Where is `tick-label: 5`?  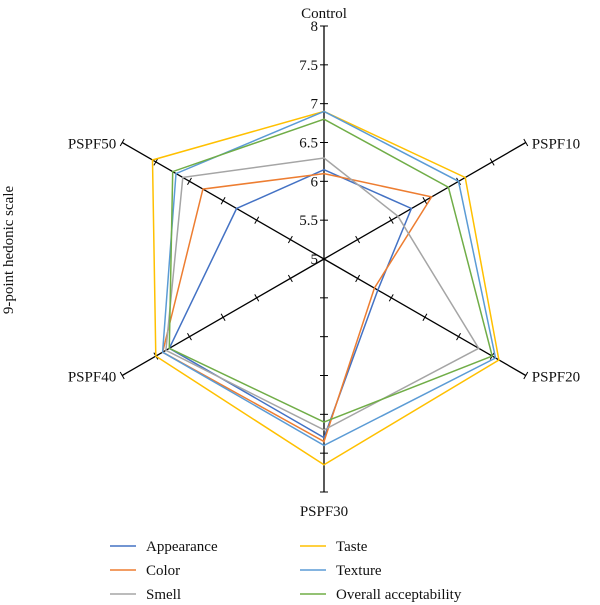
tick-label: 5 is located at coordinates (315, 260).